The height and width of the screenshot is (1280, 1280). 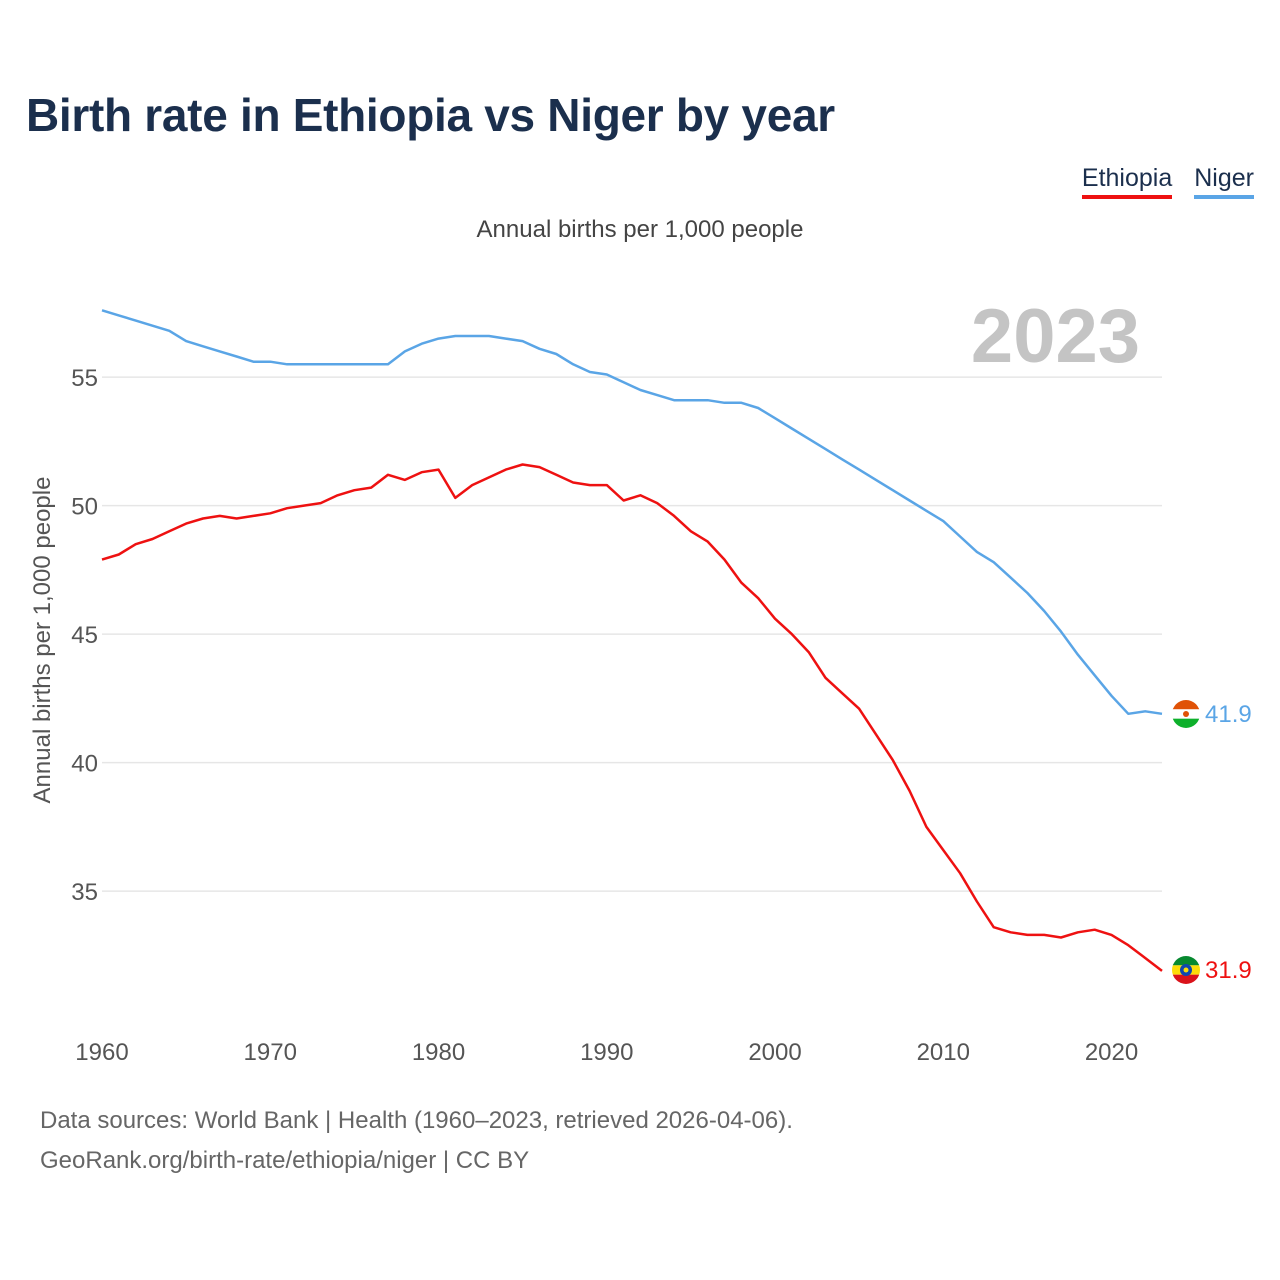 I want to click on legend: Ethiopia Niger, so click(x=1167, y=181).